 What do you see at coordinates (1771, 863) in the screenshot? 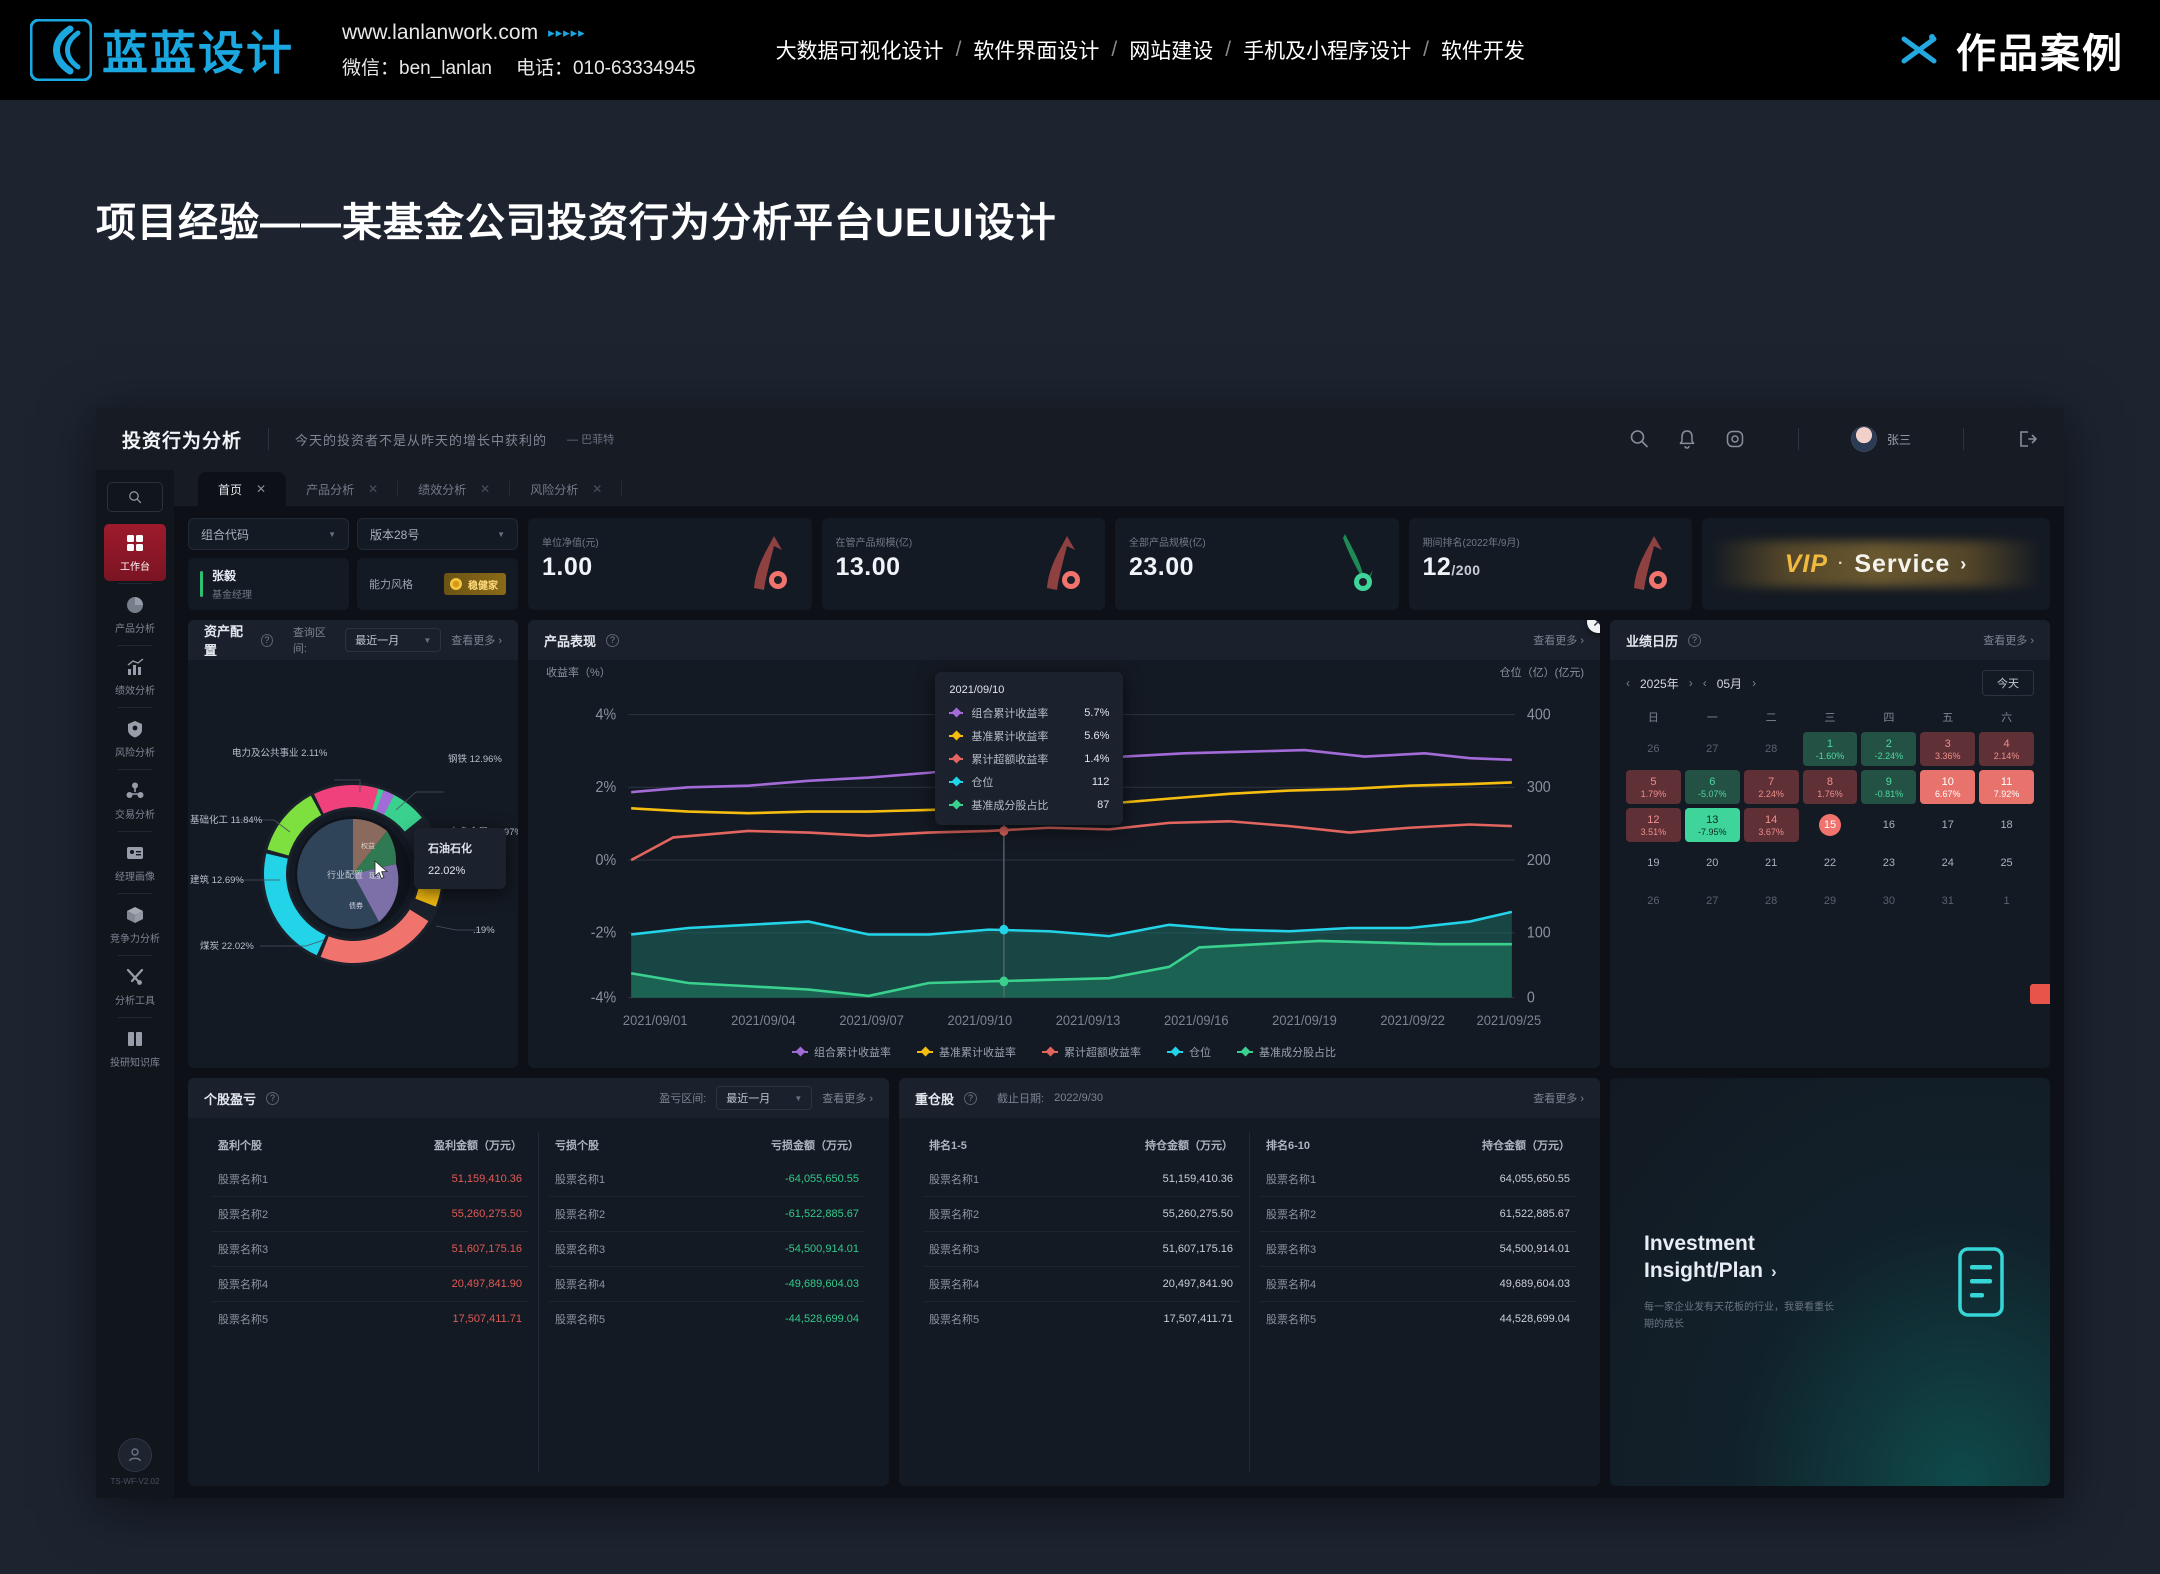
I see `calendar-day-cell: 21` at bounding box center [1771, 863].